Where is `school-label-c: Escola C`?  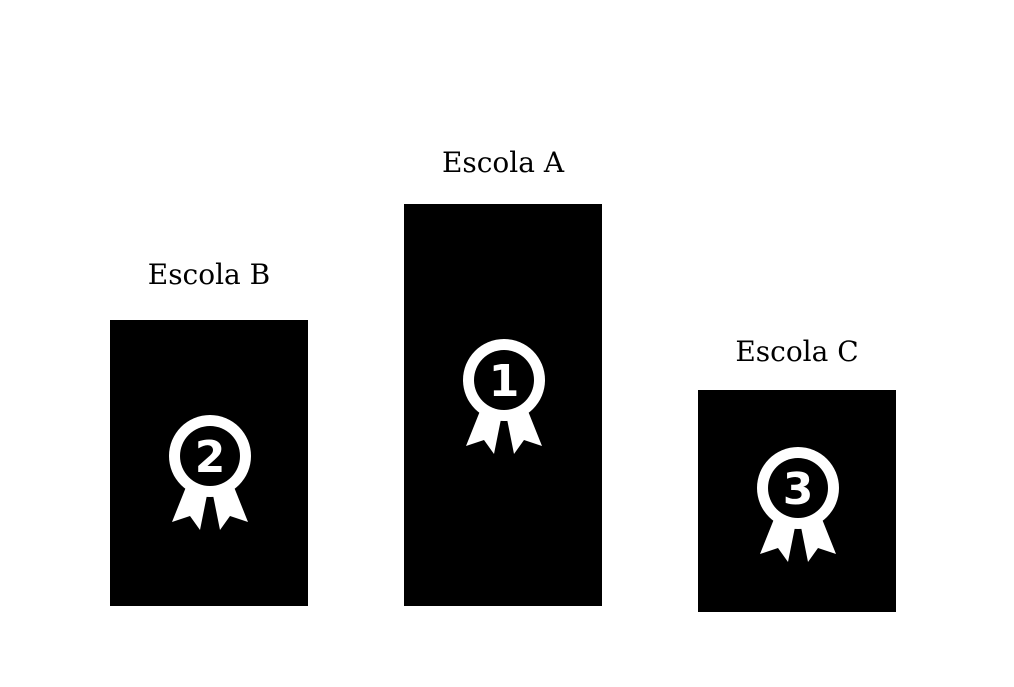 school-label-c: Escola C is located at coordinates (797, 352).